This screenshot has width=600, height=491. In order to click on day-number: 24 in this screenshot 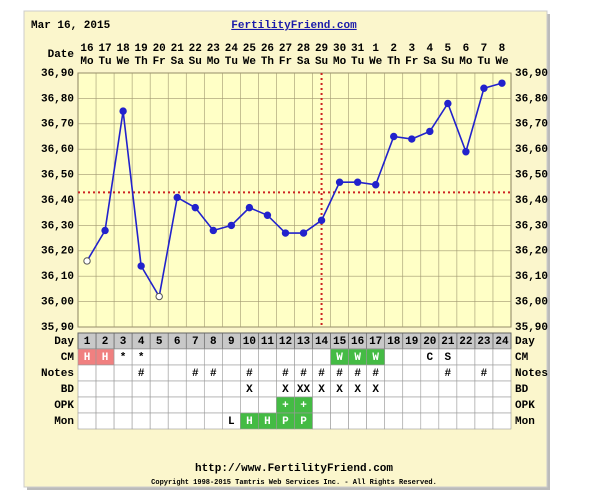, I will do `click(502, 342)`.